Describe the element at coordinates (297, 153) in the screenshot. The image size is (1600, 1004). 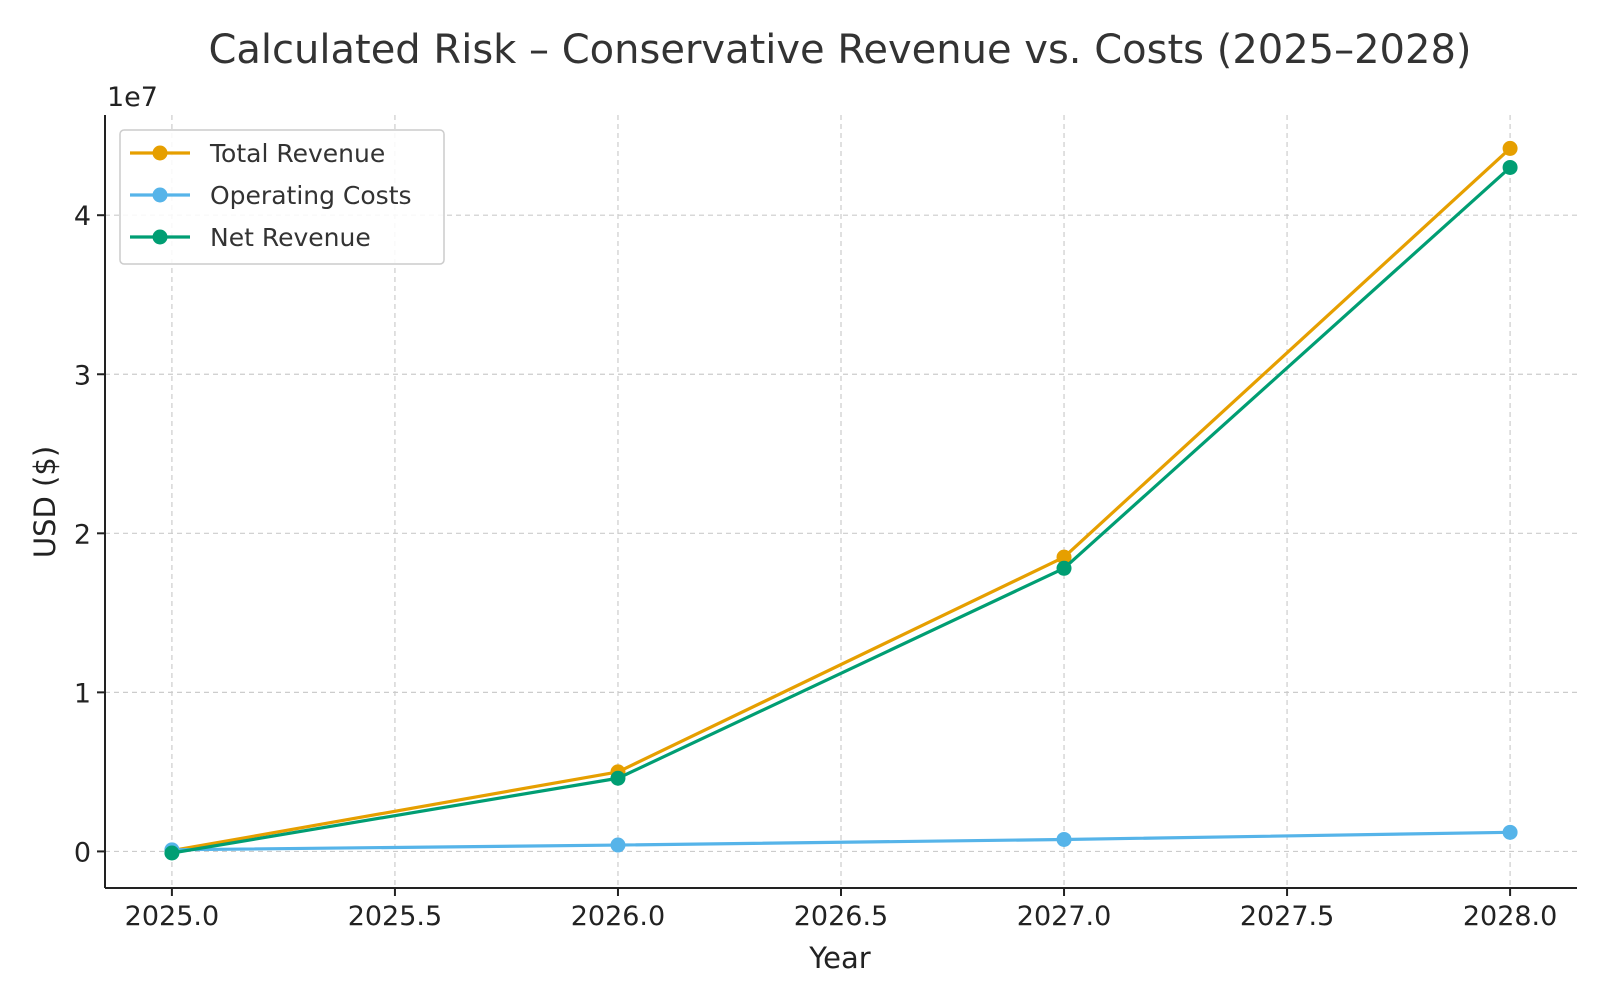
I see `legend-label-total-revenue: Total Revenue` at that location.